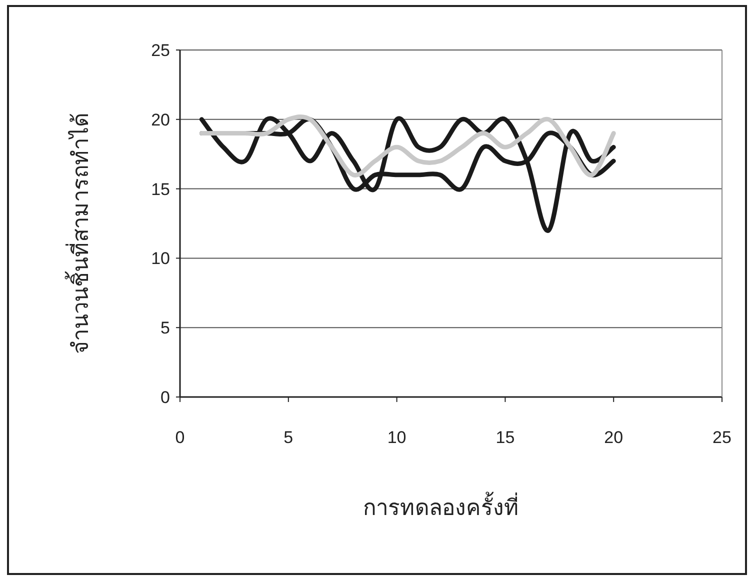 Image resolution: width=754 pixels, height=581 pixels. I want to click on x-axis-title: การทดลองครั้งที่, so click(441, 506).